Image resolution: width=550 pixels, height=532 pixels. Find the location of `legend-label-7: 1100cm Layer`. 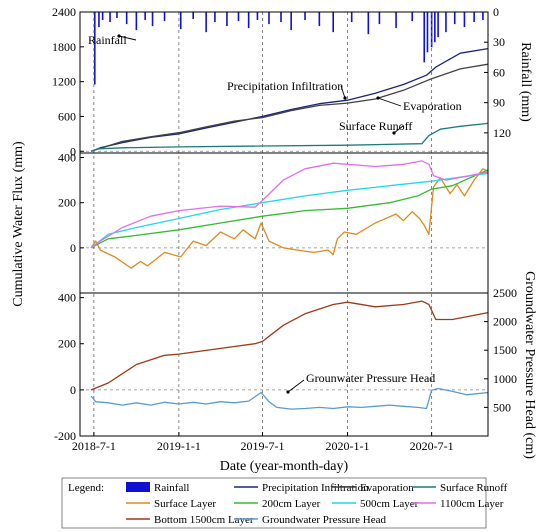

legend-label-7: 1100cm Layer is located at coordinates (472, 504).